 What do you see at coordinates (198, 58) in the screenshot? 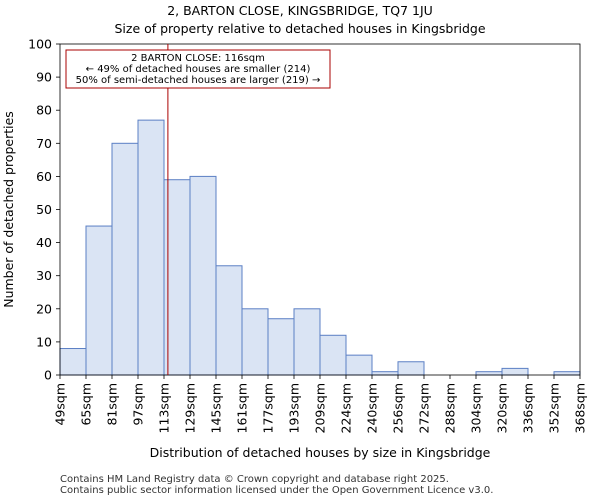
I see `annotation-title: 2 BARTON CLOSE: 116sqm` at bounding box center [198, 58].